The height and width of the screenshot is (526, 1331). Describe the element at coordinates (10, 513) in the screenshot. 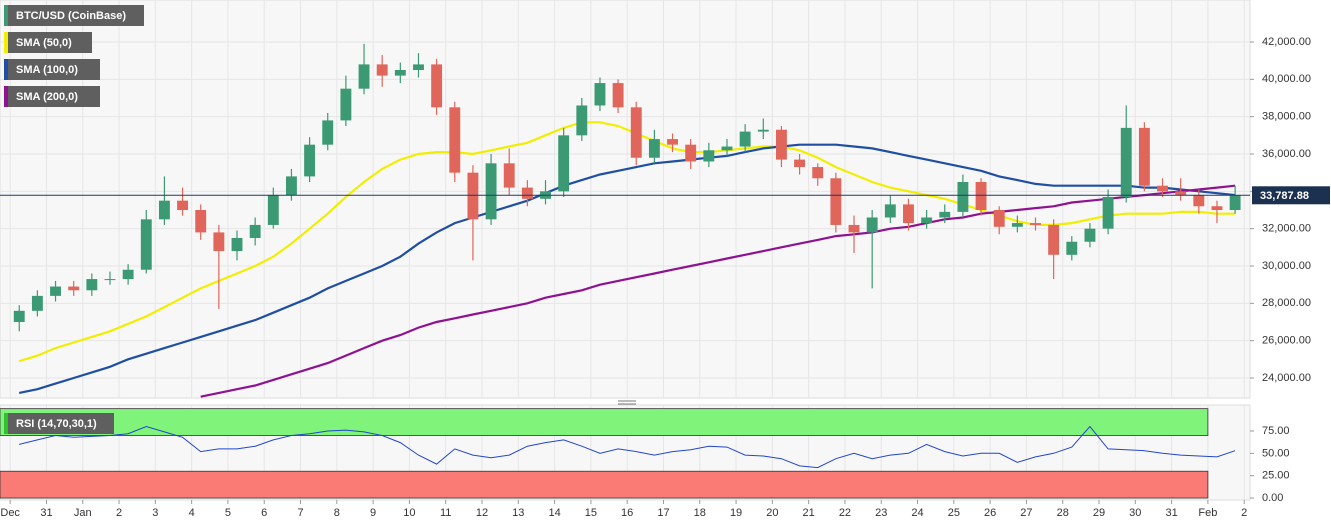

I see `x-tick-label: Dec` at that location.